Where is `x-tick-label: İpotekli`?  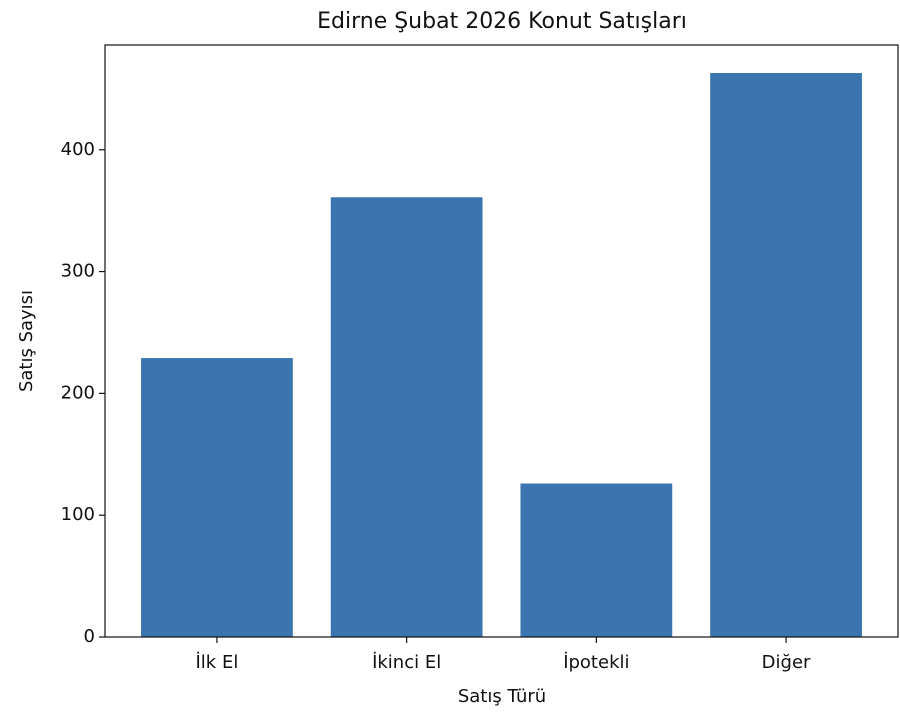
x-tick-label: İpotekli is located at coordinates (596, 662).